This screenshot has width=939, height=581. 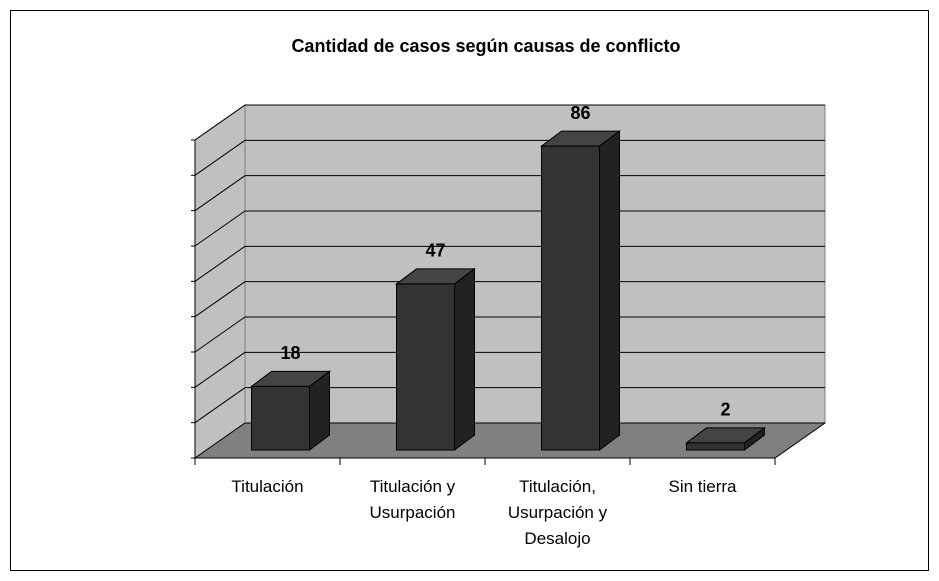 I want to click on x-tick-label: Titulación y Usurpación, so click(x=412, y=499).